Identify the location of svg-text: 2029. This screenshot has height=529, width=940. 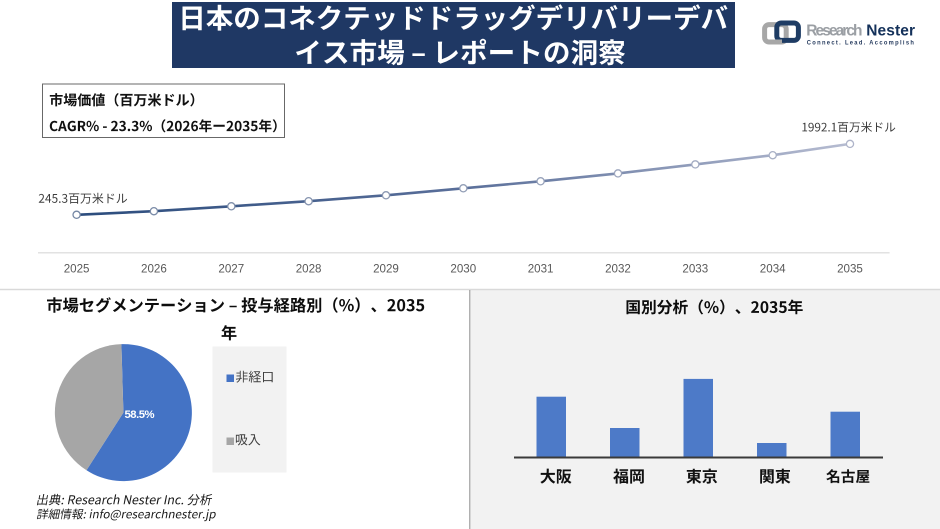
(386, 269).